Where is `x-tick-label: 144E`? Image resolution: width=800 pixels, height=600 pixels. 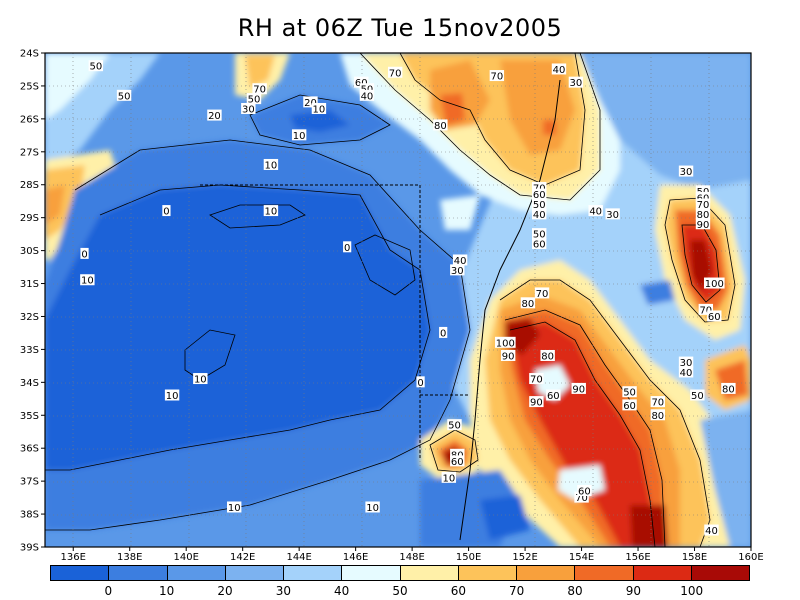
x-tick-label: 144E is located at coordinates (298, 557).